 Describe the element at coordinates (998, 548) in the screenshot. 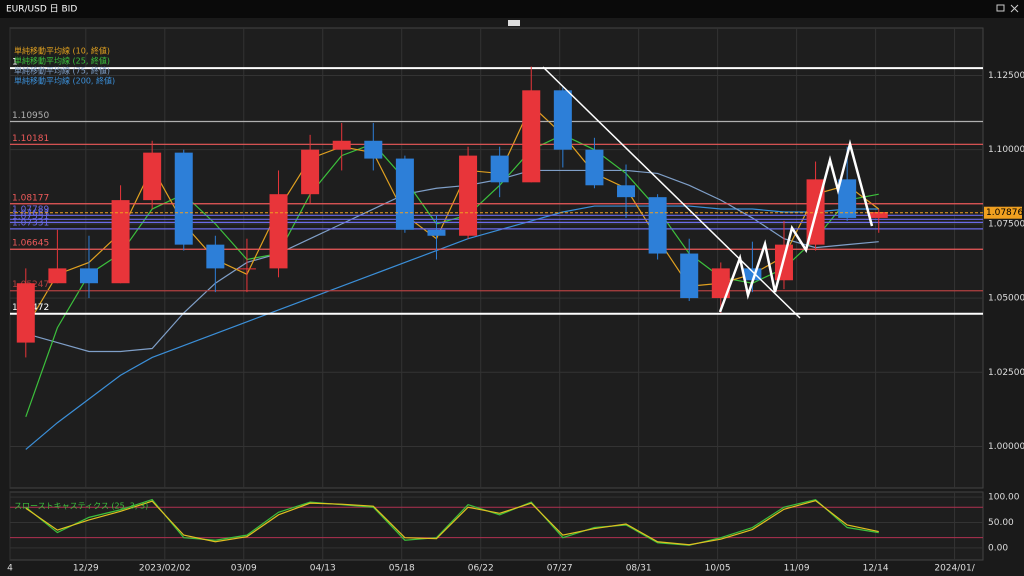

I see `y-tick-label: 0.00` at that location.